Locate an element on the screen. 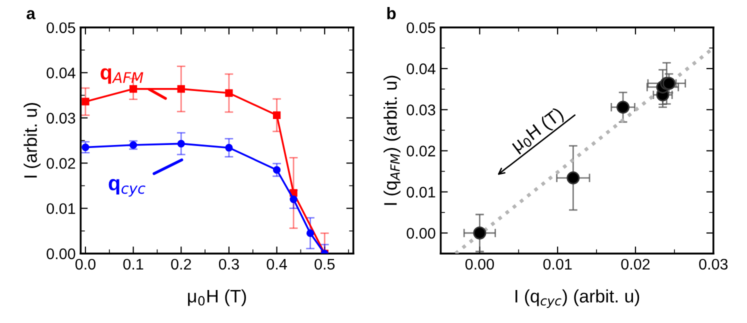  x-axis-title: μ$_{0}$H (T) is located at coordinates (217, 297).